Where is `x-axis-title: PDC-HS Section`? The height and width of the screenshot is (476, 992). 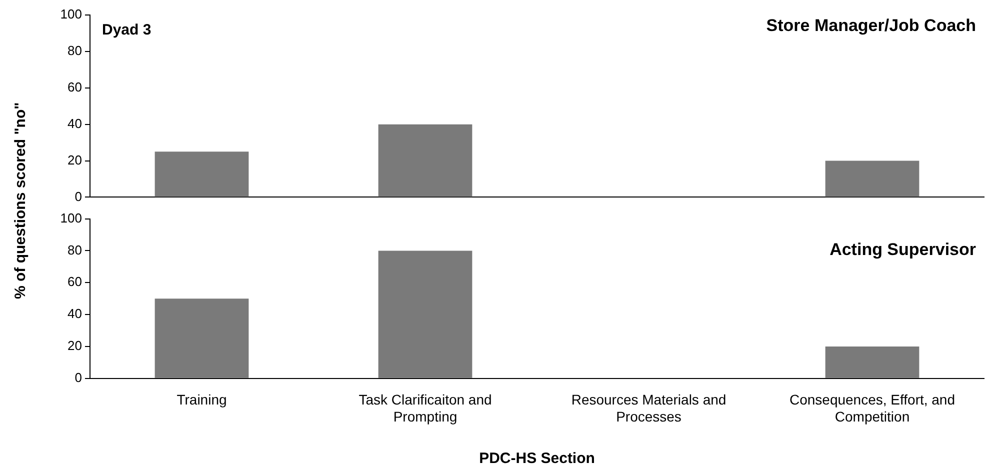
x-axis-title: PDC-HS Section is located at coordinates (537, 459).